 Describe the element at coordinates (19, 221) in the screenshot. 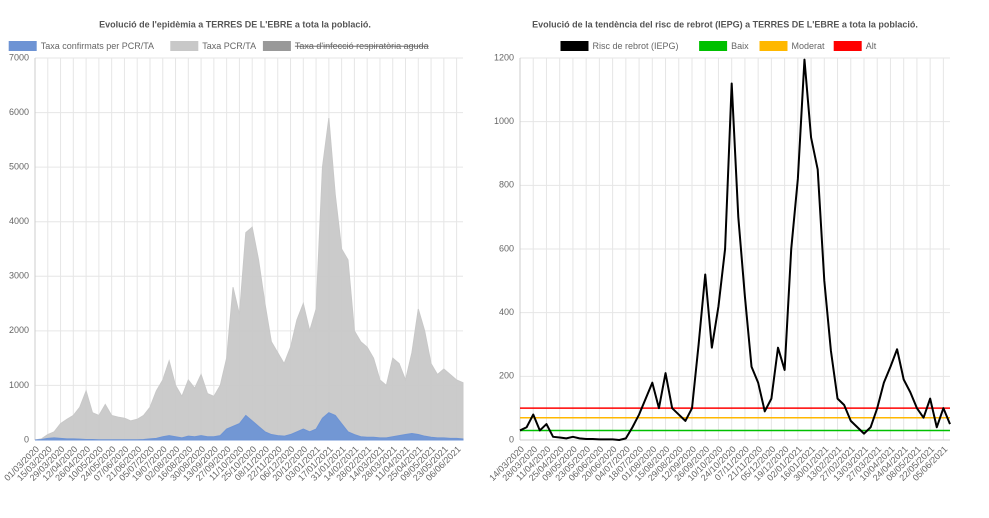

I see `y-tick-label: 4000` at that location.